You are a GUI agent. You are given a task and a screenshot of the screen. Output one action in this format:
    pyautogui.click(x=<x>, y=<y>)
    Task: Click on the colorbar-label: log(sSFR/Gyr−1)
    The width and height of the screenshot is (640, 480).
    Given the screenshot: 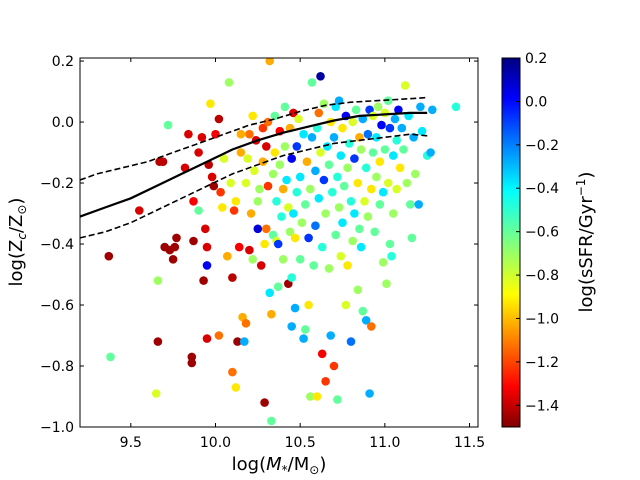 What is the action you would take?
    pyautogui.click(x=585, y=242)
    